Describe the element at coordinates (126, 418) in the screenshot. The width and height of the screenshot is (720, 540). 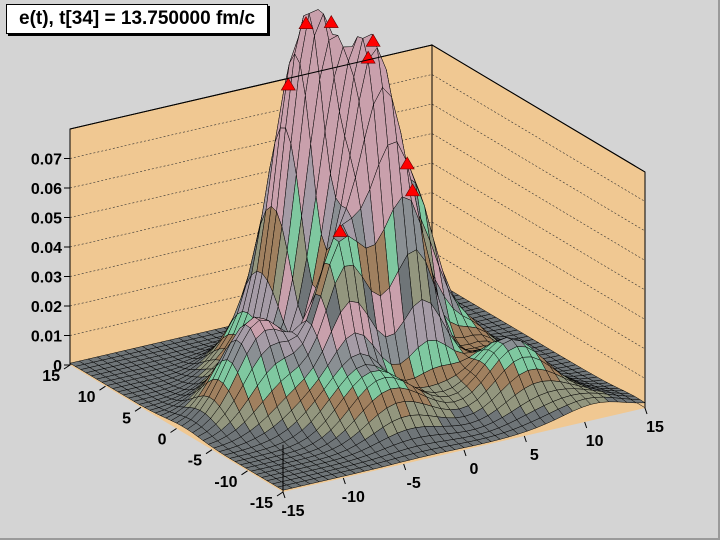
I see `y-tick-label-4: 5` at that location.